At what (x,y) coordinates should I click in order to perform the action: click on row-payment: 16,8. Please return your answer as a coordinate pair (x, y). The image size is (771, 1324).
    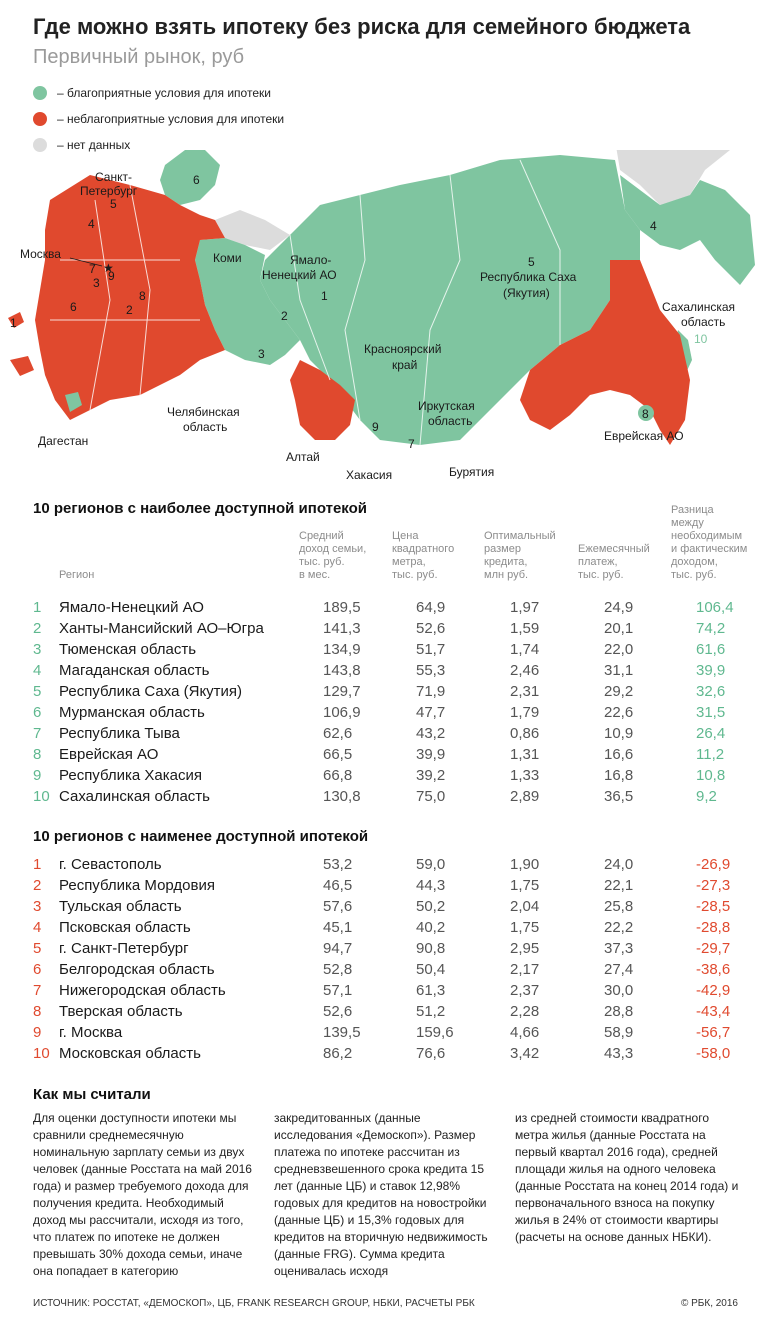
    Looking at the image, I should click on (619, 775).